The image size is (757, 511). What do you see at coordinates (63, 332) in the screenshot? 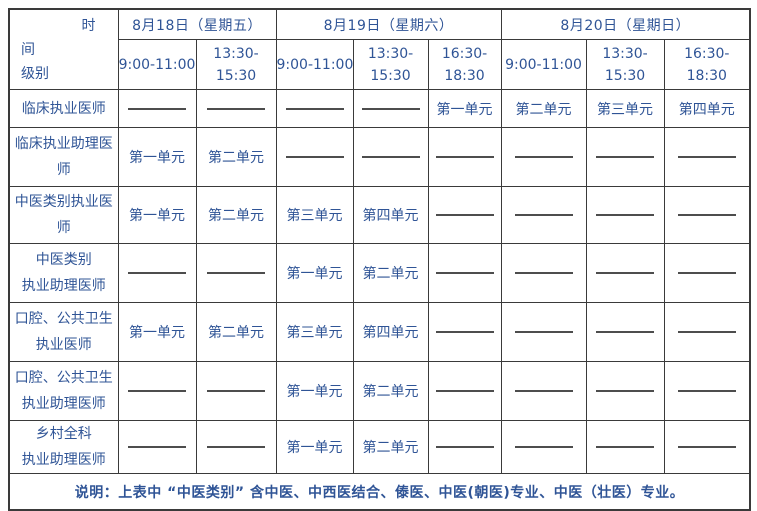
I see `row-label-cell: 口腔、公共卫生 执业医师` at bounding box center [63, 332].